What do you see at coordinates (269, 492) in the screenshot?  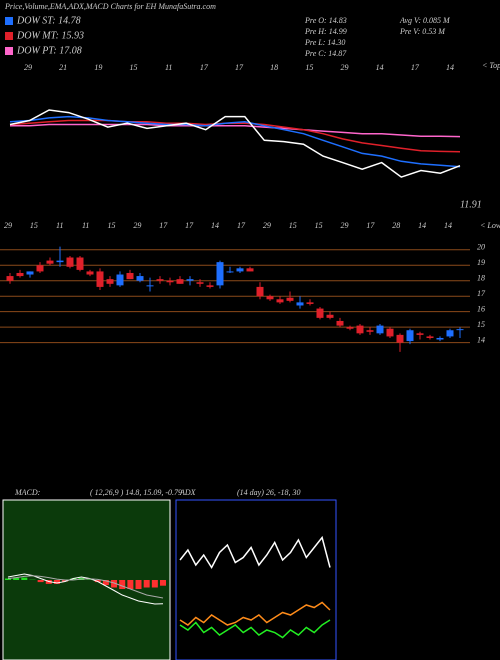 I see `adx-subtitle: (14 day) 26, -18, 30` at bounding box center [269, 492].